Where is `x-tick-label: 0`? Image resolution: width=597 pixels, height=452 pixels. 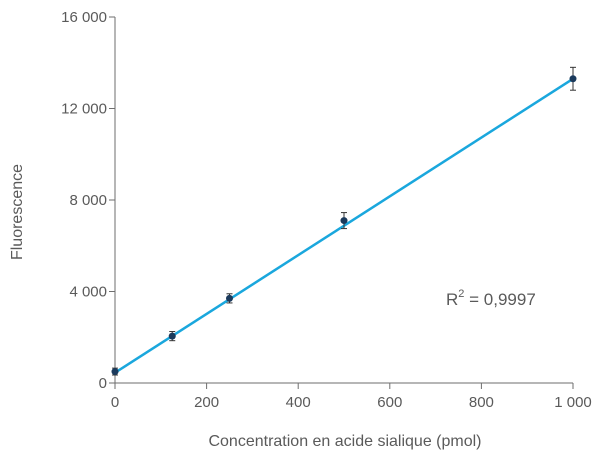 x-tick-label: 0 is located at coordinates (115, 402).